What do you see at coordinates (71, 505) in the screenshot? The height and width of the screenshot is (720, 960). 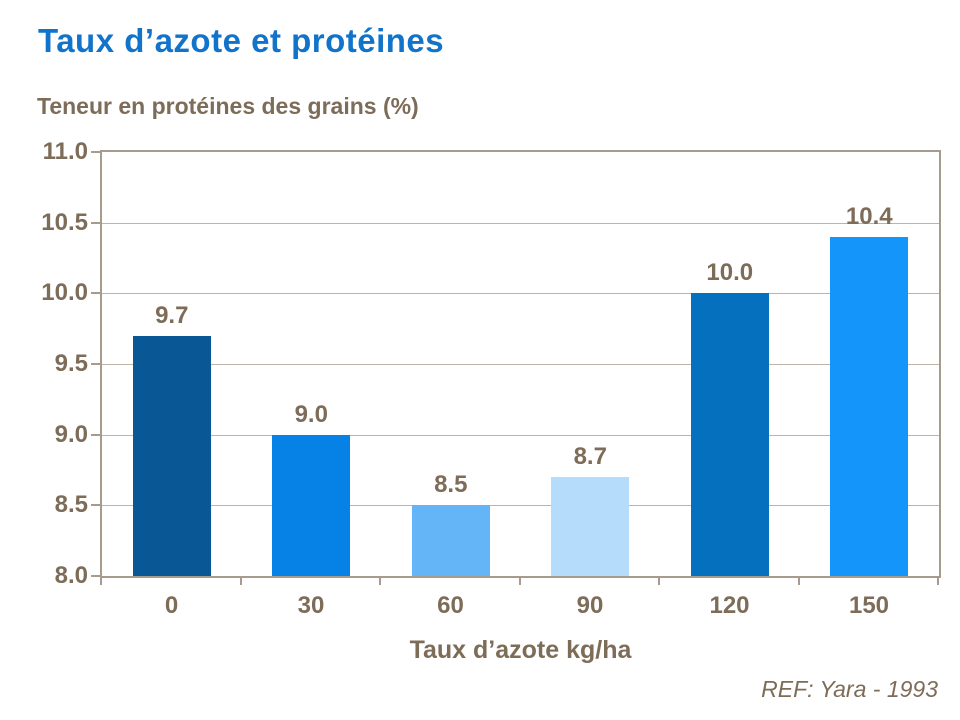 I see `y-tick-label: 8.5` at bounding box center [71, 505].